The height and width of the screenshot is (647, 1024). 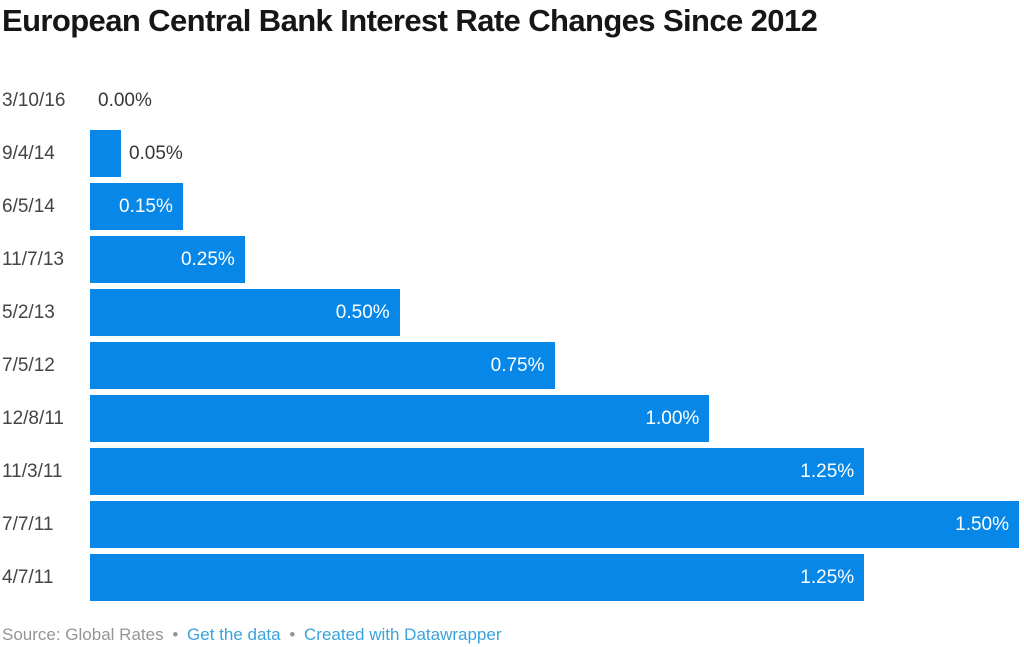 I want to click on datawrapper-credit-link: Created with Datawrapper, so click(x=403, y=634).